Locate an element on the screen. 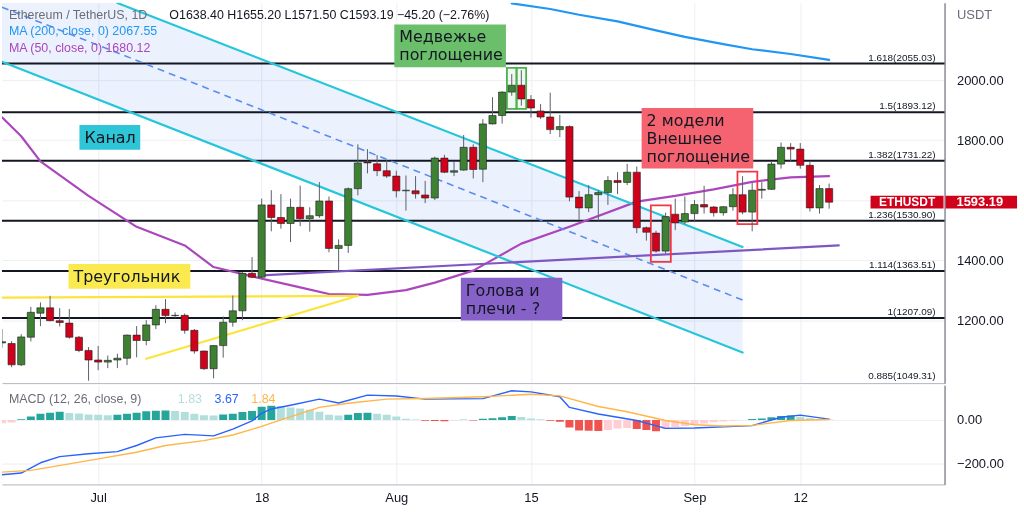 The width and height of the screenshot is (1024, 512). series-label: 3.67 is located at coordinates (226, 398).